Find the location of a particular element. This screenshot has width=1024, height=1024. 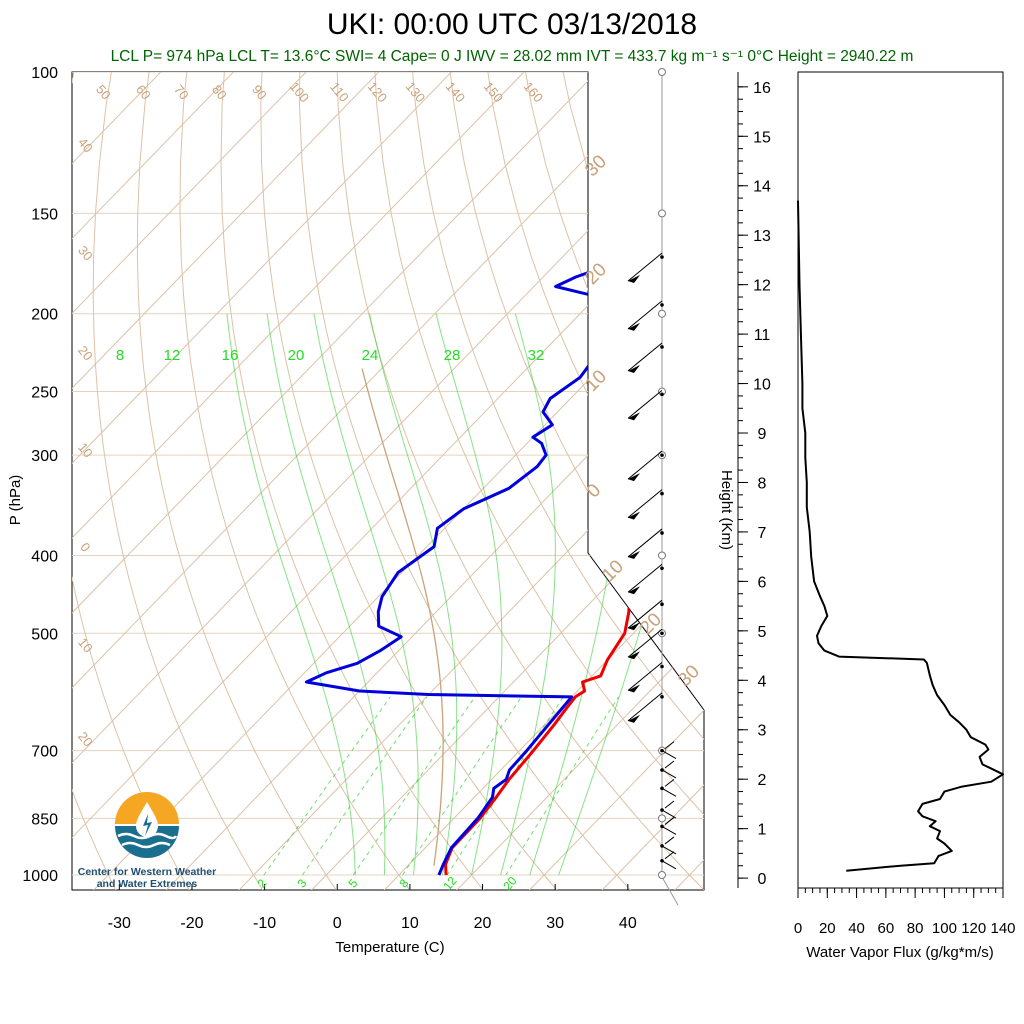

wind-barbs is located at coordinates (653, 487).